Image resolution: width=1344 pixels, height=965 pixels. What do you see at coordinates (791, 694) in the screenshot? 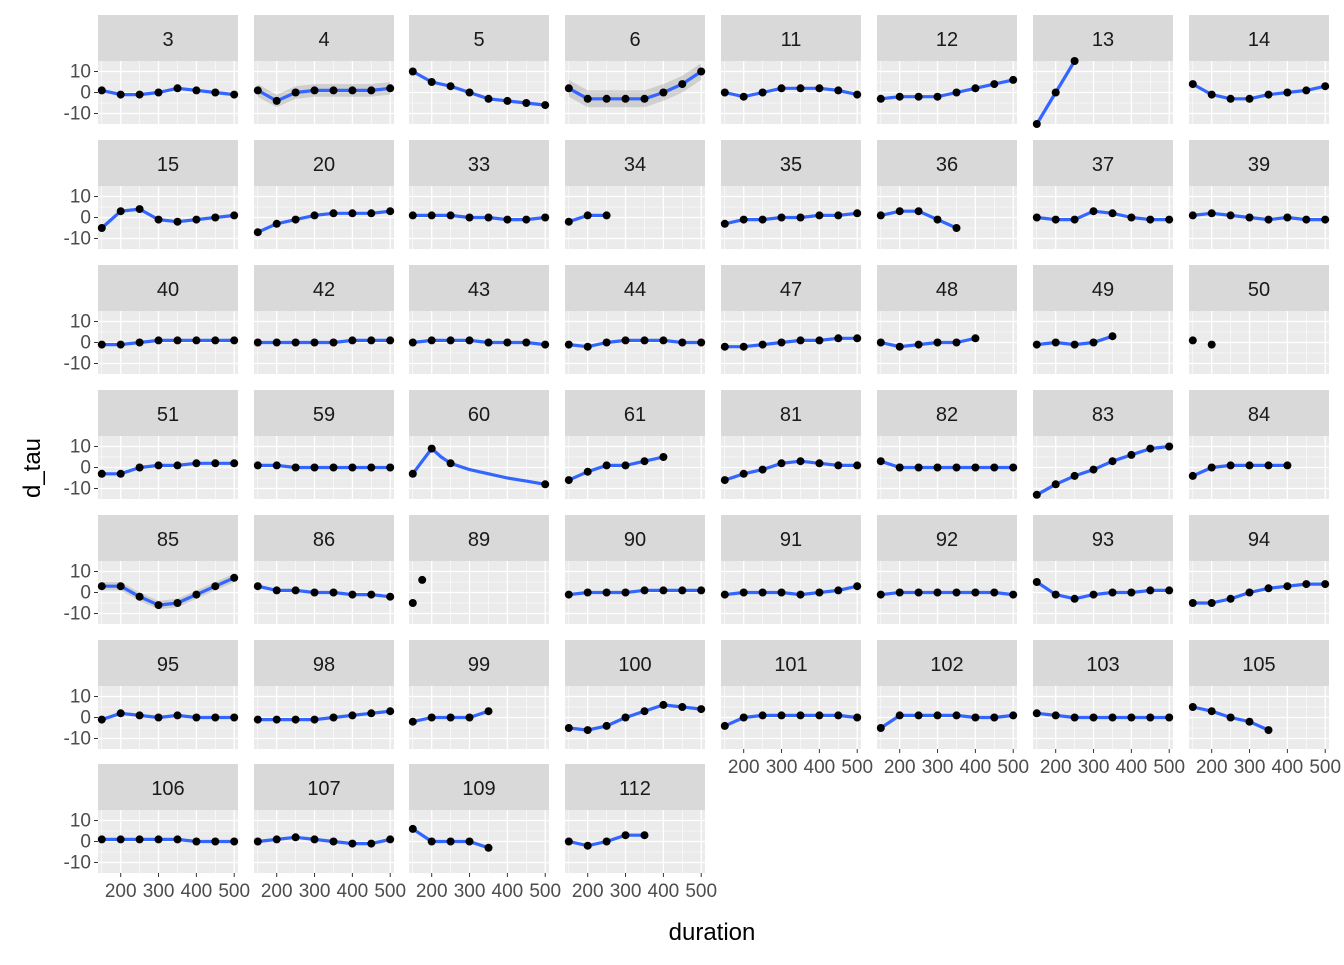
I see `facet-panel: 101` at bounding box center [791, 694].